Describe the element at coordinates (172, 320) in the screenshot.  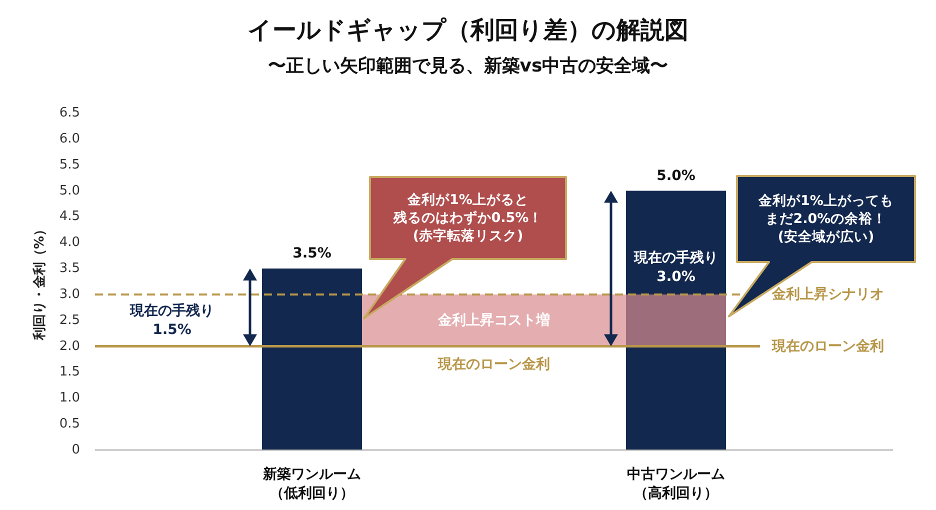
I see `annotation: 現在の手残り 1.5%` at that location.